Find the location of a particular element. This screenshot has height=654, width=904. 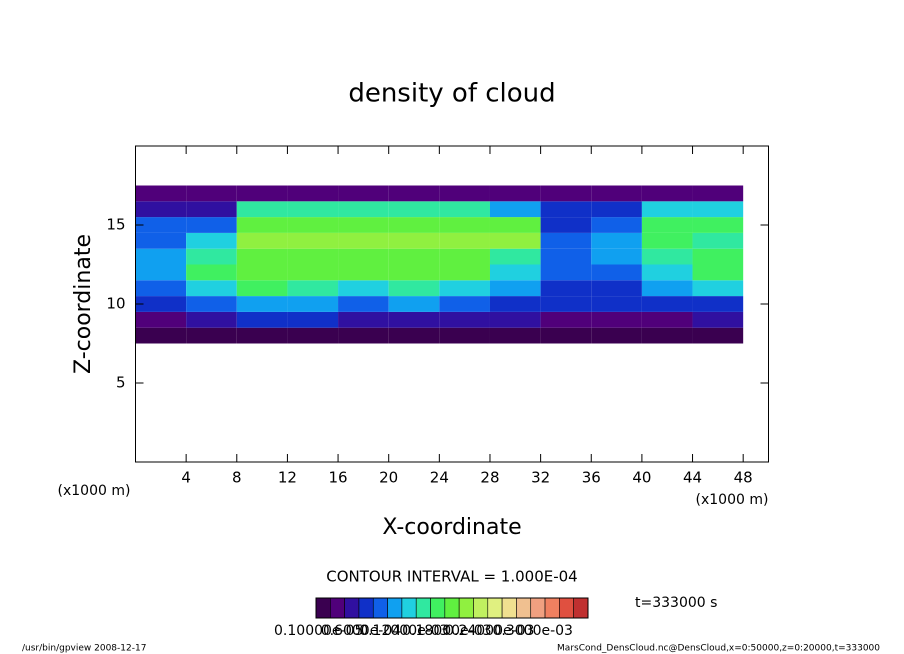

footer-left: /usr/bin/gpview 2008-12-17 is located at coordinates (84, 649).